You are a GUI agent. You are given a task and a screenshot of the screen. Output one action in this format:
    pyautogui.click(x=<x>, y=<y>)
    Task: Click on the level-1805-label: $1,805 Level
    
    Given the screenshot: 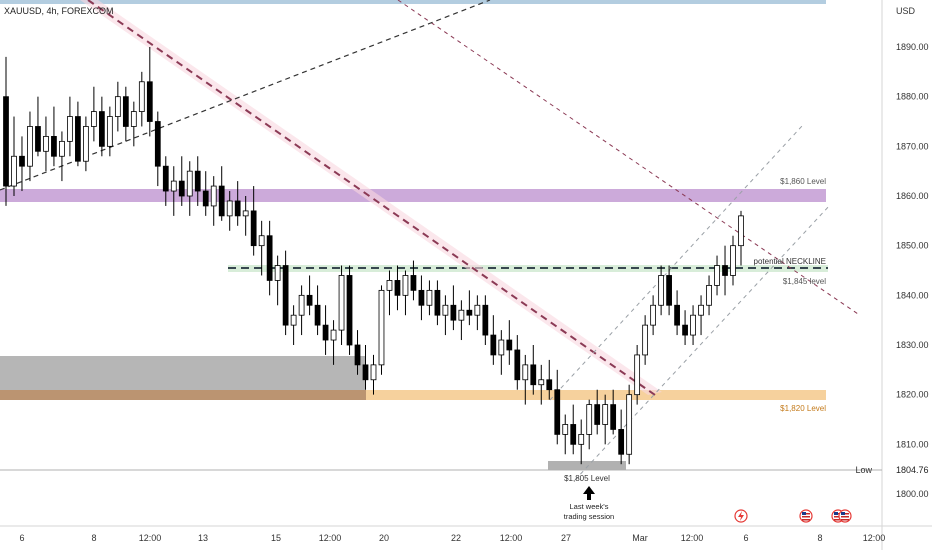 What is the action you would take?
    pyautogui.click(x=587, y=478)
    